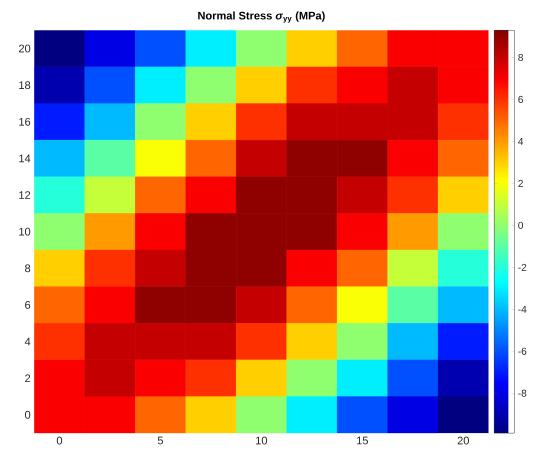  I want to click on color-bar-label: -2, so click(522, 267).